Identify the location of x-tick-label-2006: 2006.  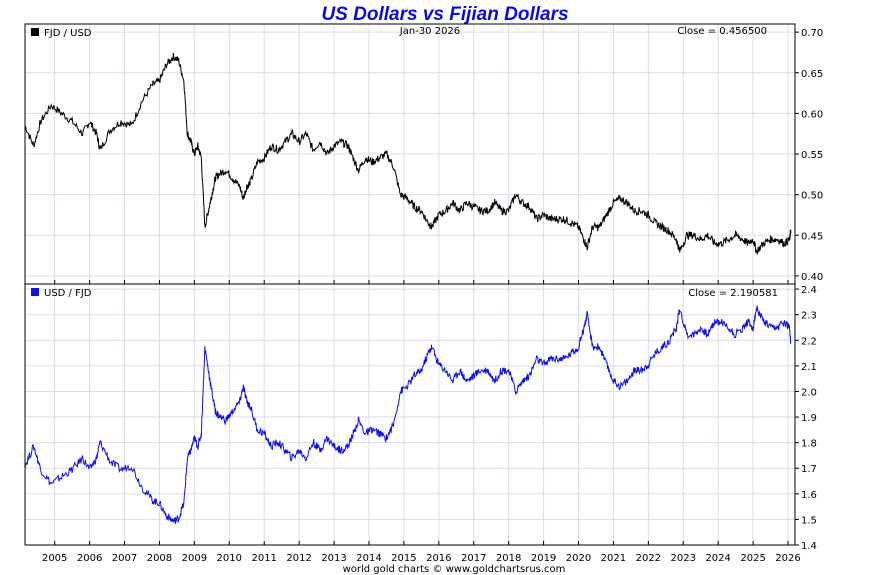
(89, 558).